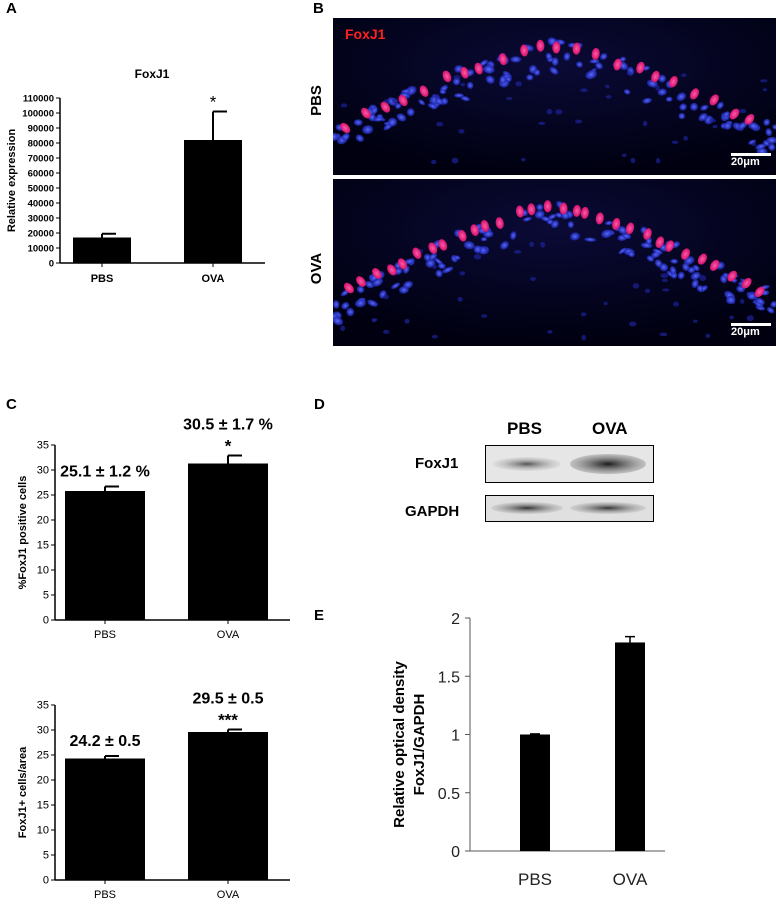 This screenshot has width=780, height=908. What do you see at coordinates (455, 619) in the screenshot?
I see `e-ytick-label: 2` at bounding box center [455, 619].